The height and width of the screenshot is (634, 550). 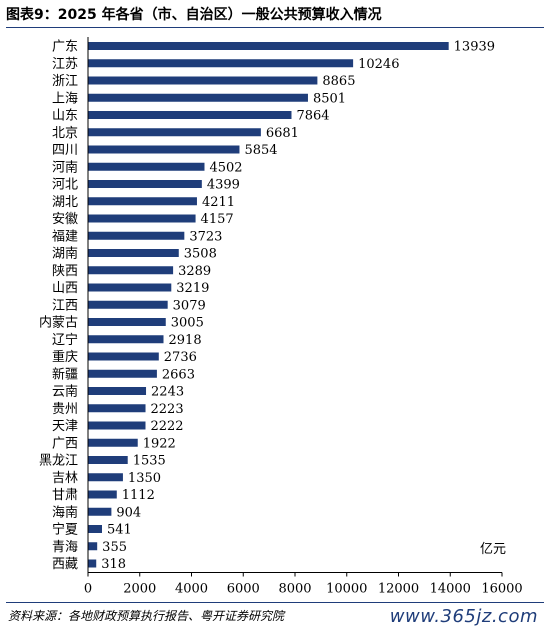 I want to click on value-label: 4157, so click(x=217, y=219).